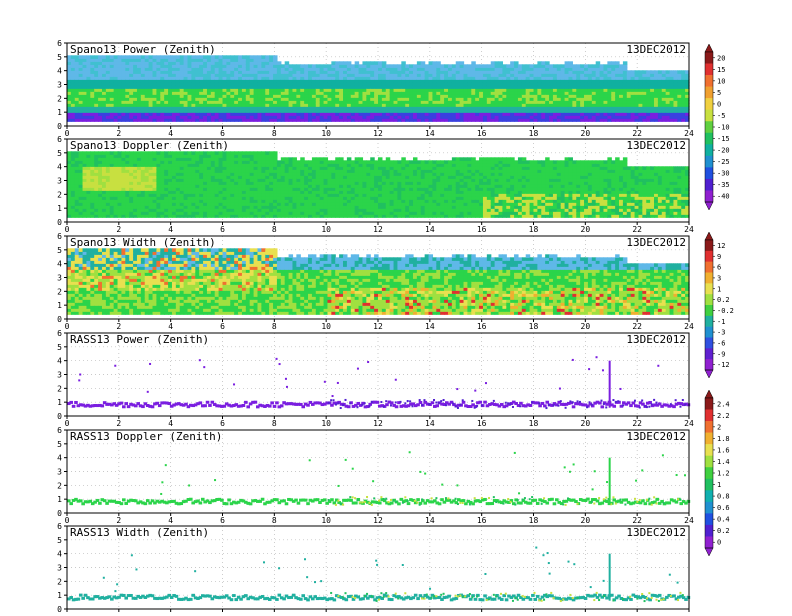 This screenshot has height=616, width=792. Describe the element at coordinates (534, 133) in the screenshot. I see `x-tick-label: 18` at that location.